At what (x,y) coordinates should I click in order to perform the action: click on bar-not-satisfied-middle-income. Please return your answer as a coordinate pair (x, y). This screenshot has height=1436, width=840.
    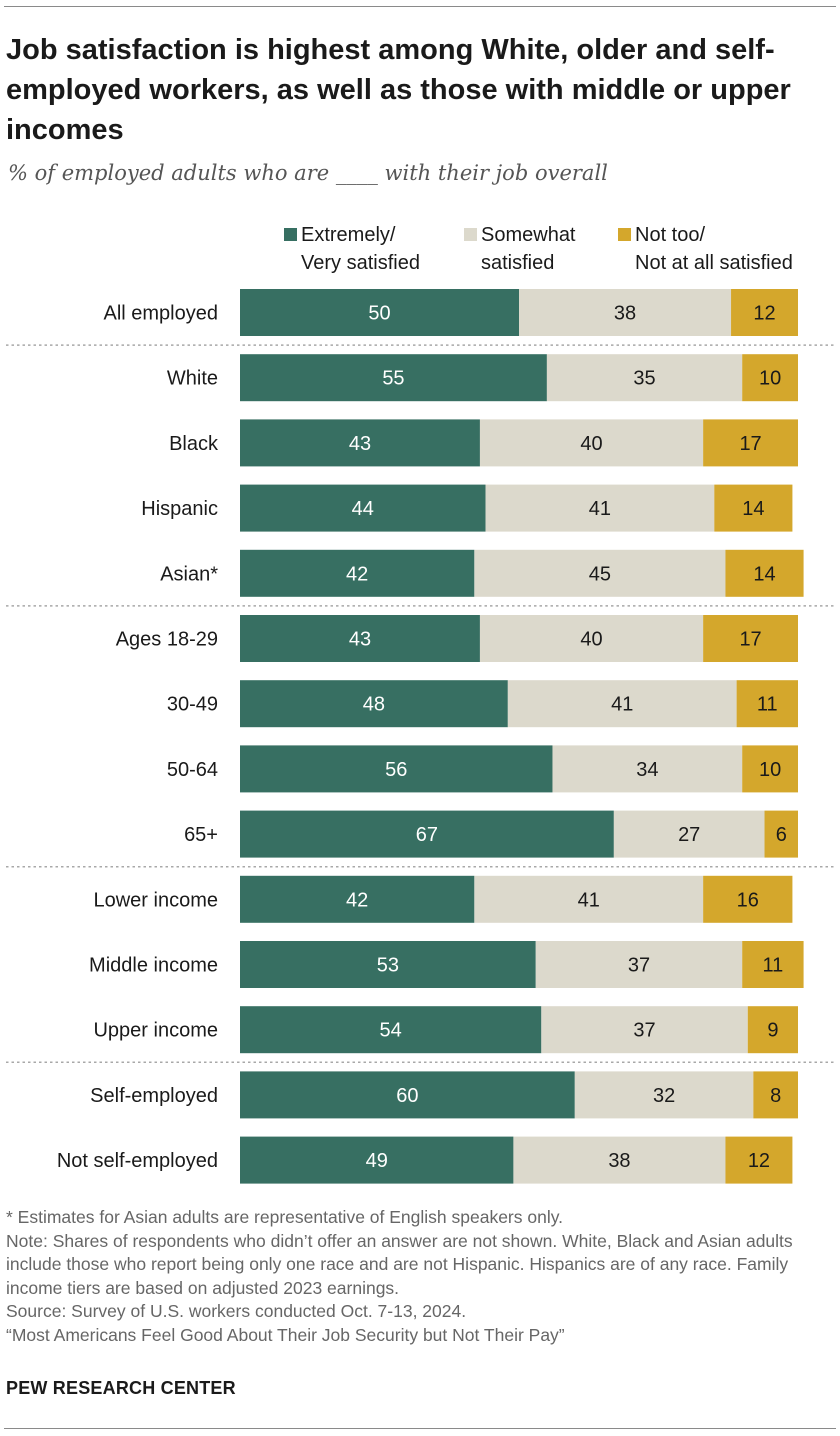
    Looking at the image, I should click on (773, 964).